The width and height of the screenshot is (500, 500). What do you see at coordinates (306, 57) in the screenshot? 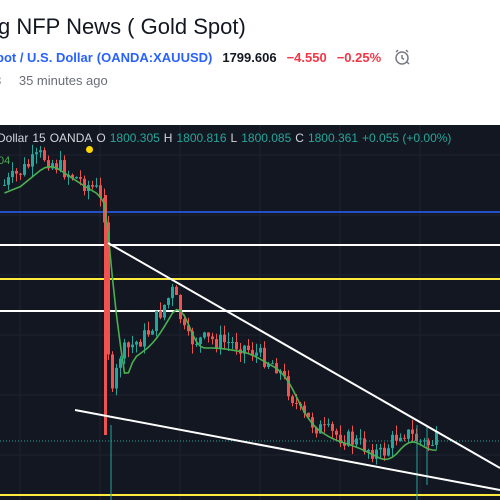
I see `symbol-change: −4.550` at bounding box center [306, 57].